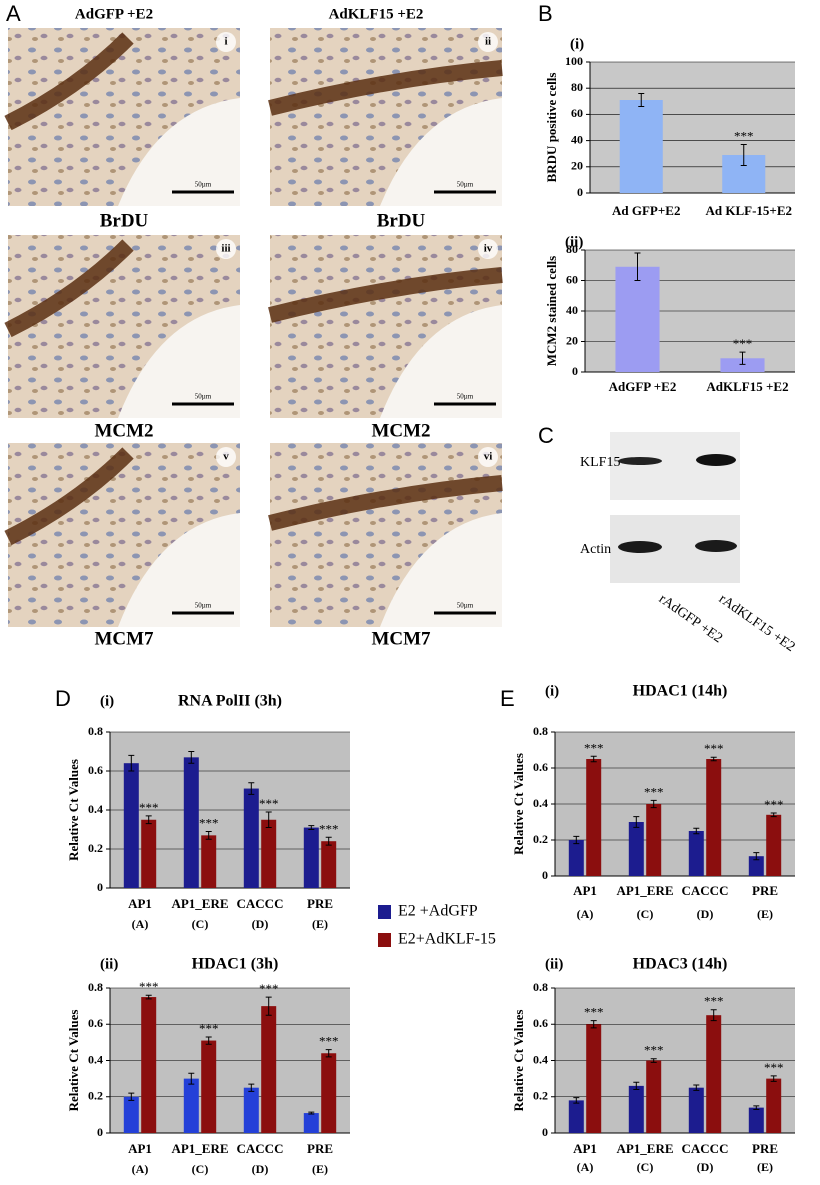 The width and height of the screenshot is (820, 1185). What do you see at coordinates (123, 430) in the screenshot?
I see `image-caption: MCM2` at bounding box center [123, 430].